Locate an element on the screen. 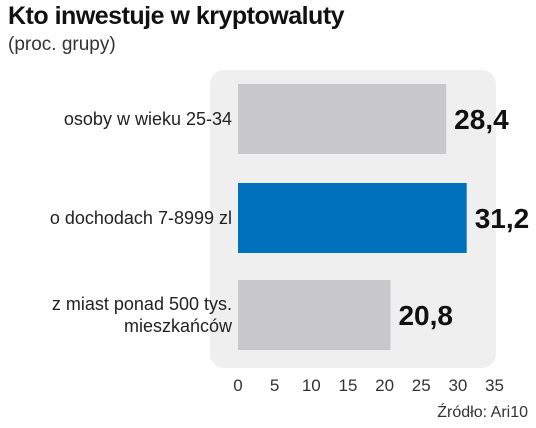 This screenshot has width=536, height=428. x-tick-label-7: 30 is located at coordinates (457, 385).